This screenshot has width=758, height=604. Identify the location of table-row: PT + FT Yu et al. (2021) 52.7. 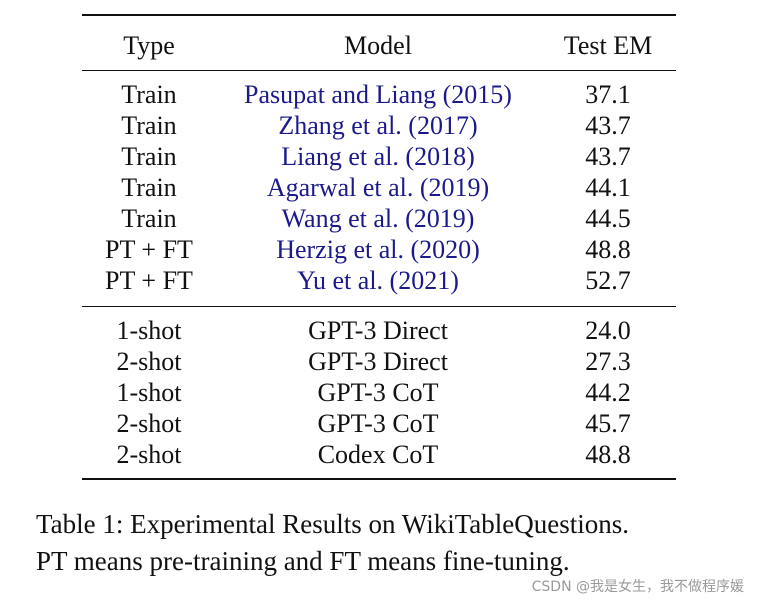
(379, 286).